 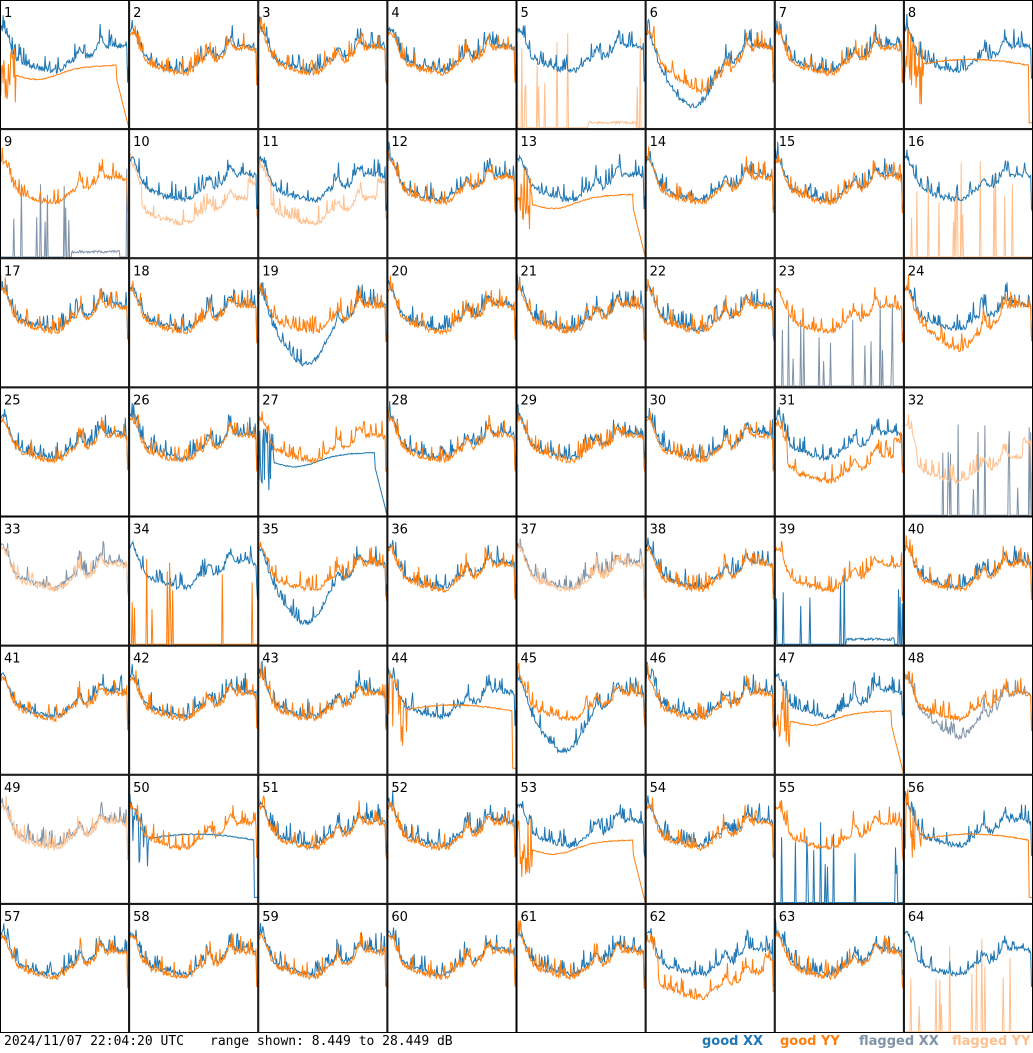 What do you see at coordinates (839, 65) in the screenshot?
I see `panel-7: 7` at bounding box center [839, 65].